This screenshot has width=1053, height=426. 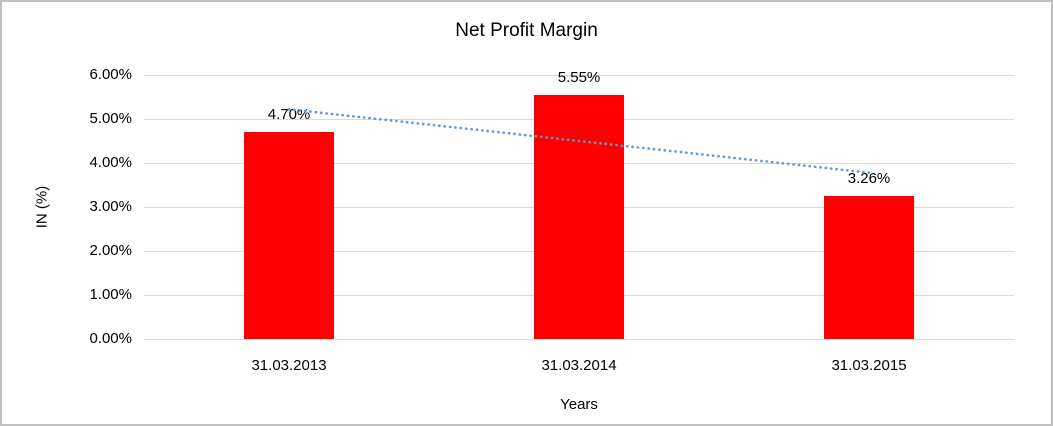 What do you see at coordinates (110, 294) in the screenshot?
I see `y-tick-label: 1.00%` at bounding box center [110, 294].